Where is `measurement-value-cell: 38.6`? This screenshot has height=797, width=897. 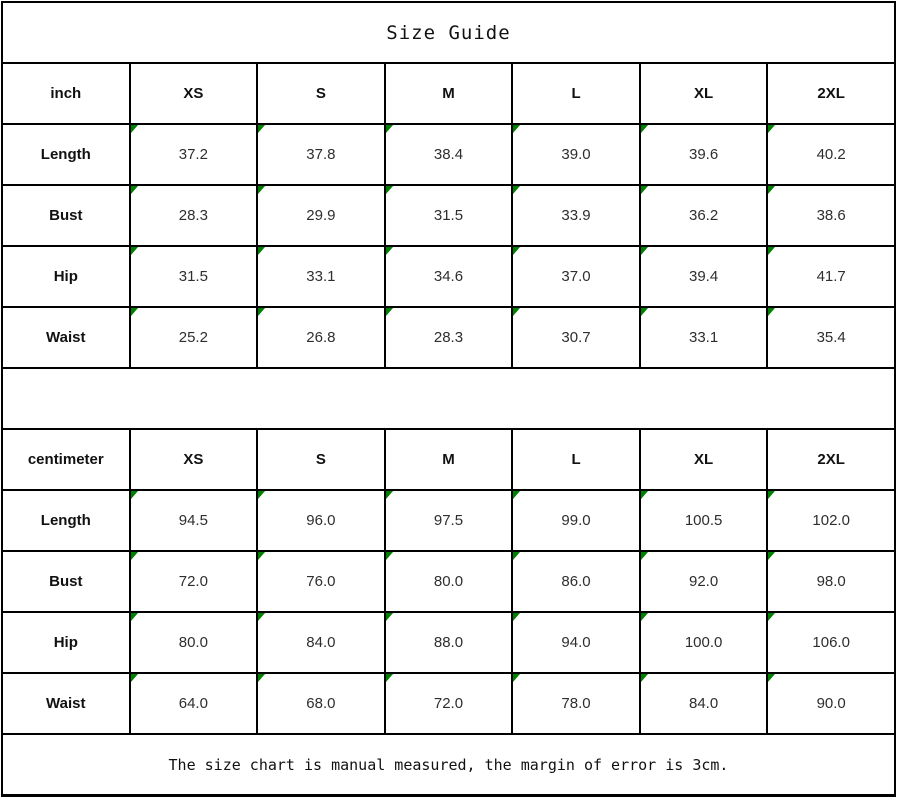
measurement-value-cell: 38.6 is located at coordinates (831, 215).